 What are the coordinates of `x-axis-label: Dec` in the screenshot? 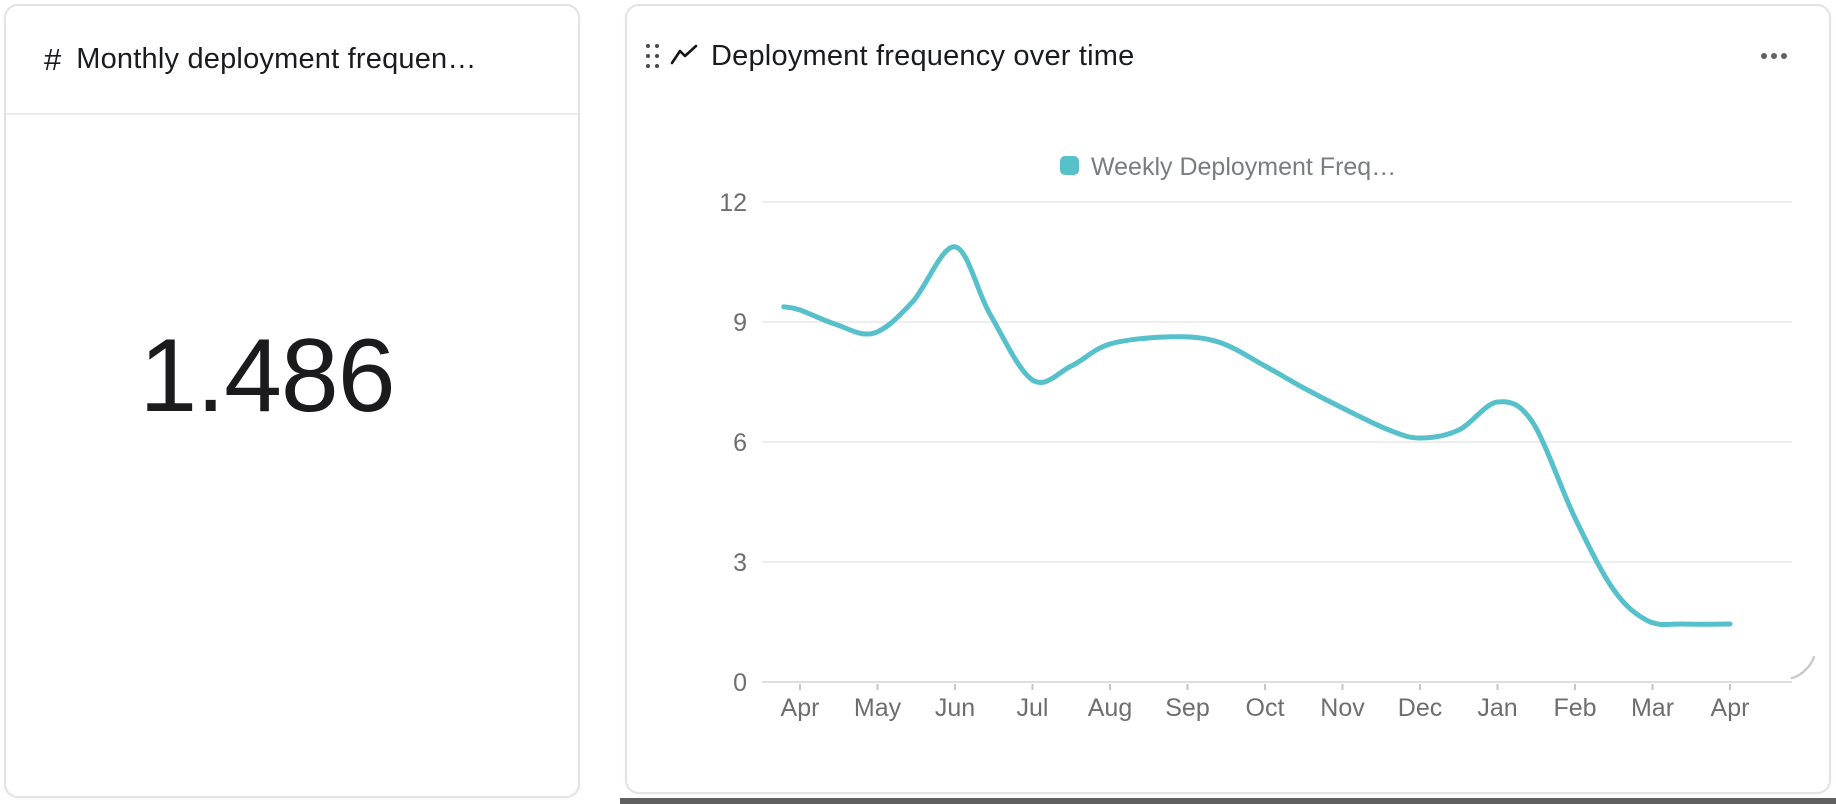 It's located at (1420, 708).